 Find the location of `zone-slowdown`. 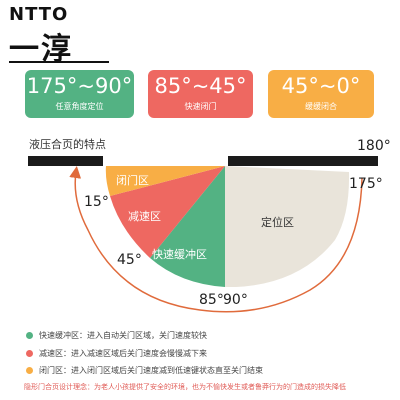

zone-slowdown is located at coordinates (167, 212).